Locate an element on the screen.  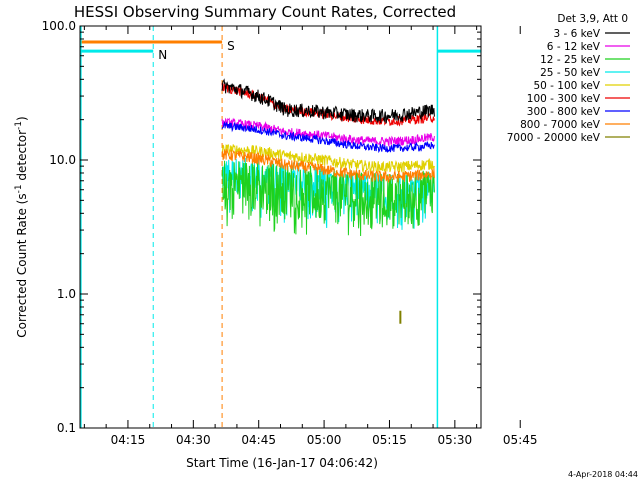
x-tick-label: 05:15 is located at coordinates (389, 440).